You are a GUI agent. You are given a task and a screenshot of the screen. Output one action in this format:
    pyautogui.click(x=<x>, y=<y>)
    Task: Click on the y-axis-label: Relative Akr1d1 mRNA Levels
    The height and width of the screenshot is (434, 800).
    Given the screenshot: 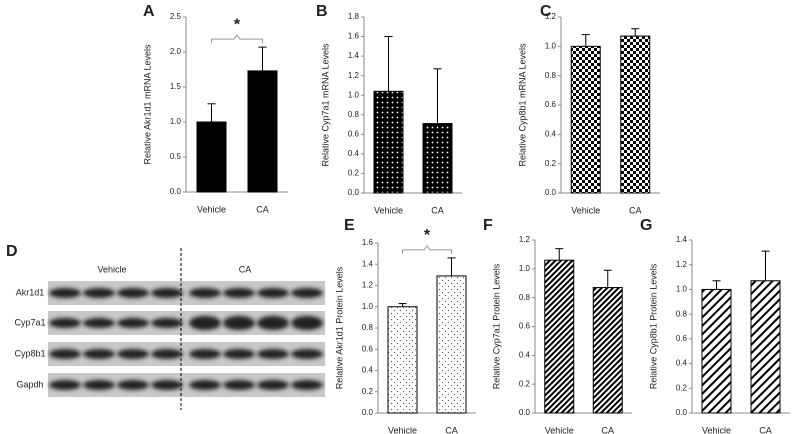 What is the action you would take?
    pyautogui.click(x=147, y=104)
    